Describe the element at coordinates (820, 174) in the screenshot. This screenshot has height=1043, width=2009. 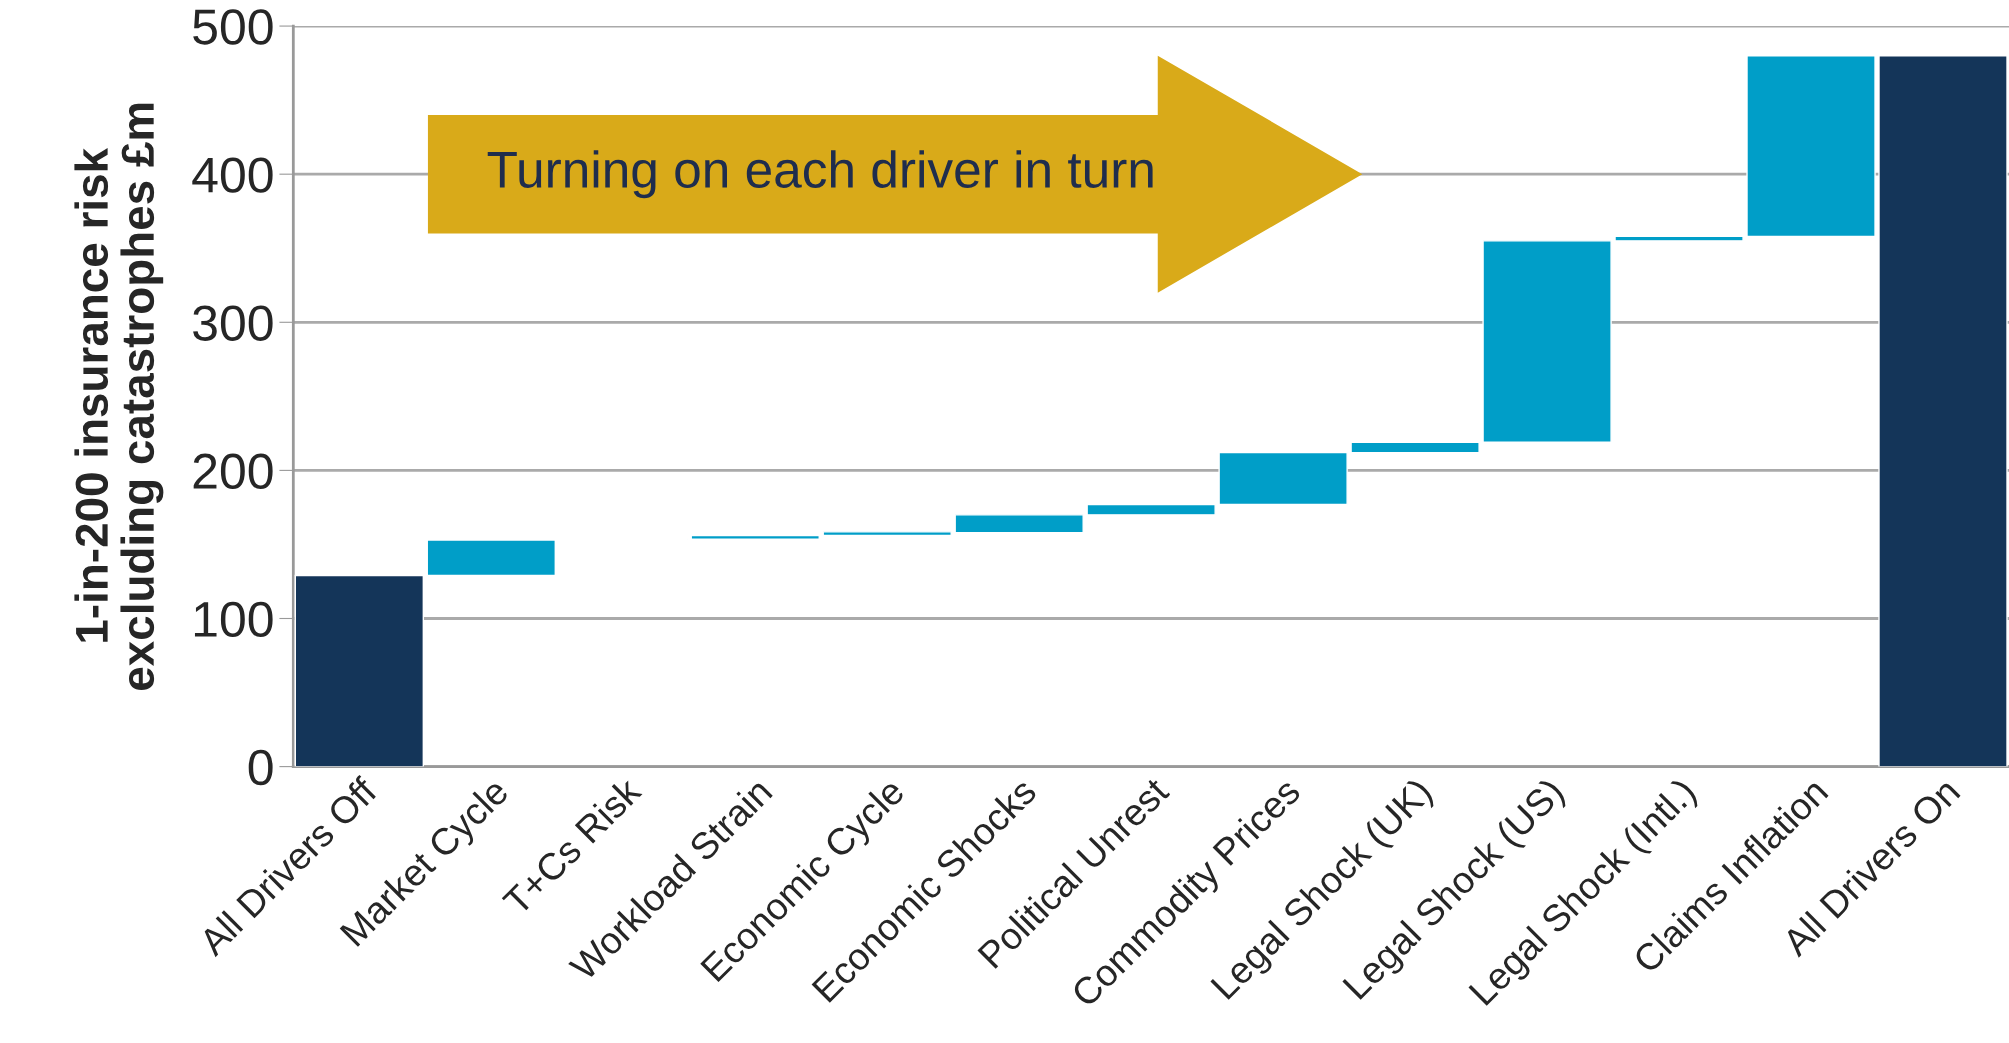
I see `annotation: Turning on each driver in turn` at that location.